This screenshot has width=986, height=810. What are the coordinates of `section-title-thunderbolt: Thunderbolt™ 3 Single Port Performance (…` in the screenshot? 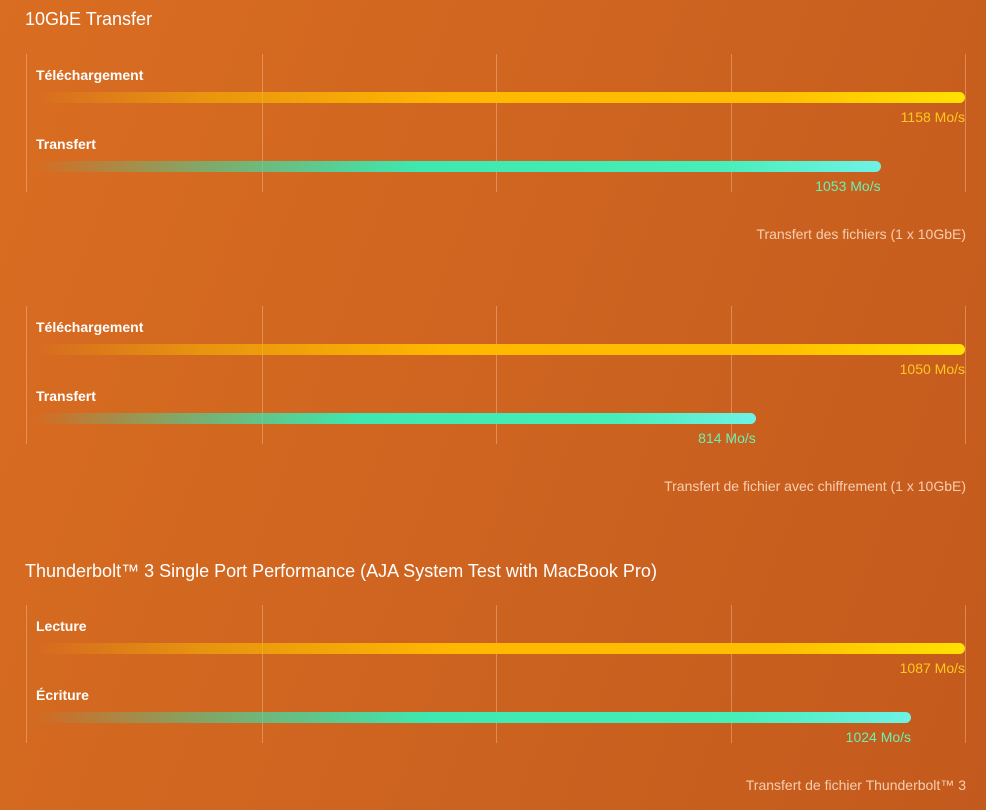 It's located at (341, 571).